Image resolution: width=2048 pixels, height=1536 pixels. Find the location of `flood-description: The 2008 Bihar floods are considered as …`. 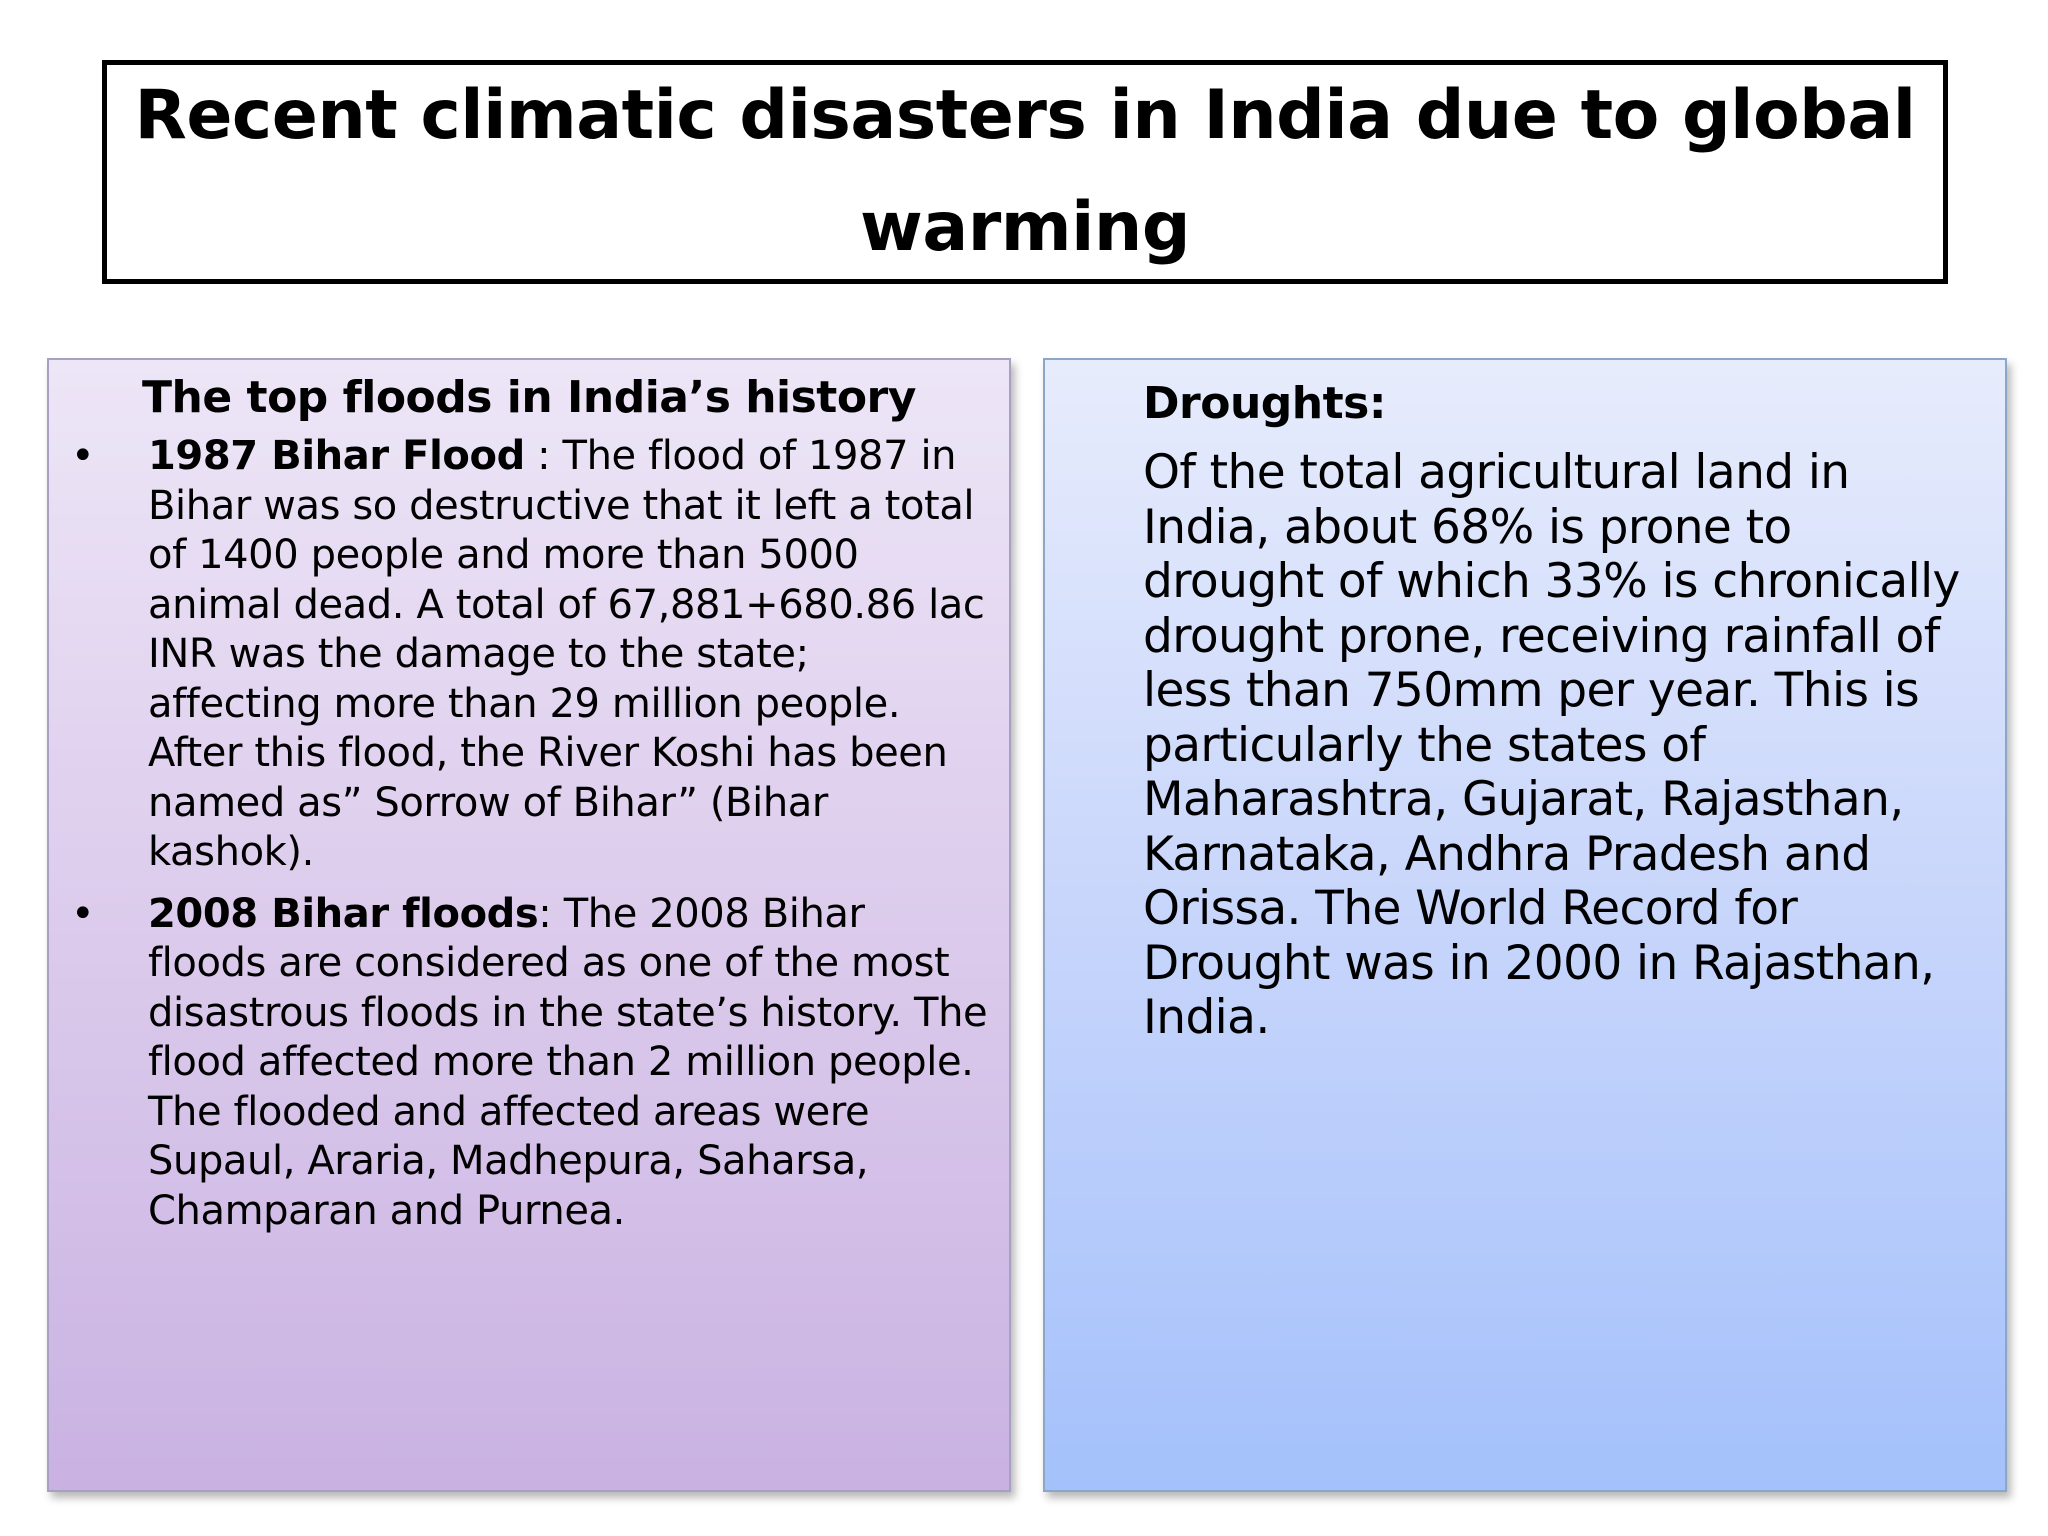

flood-description: The 2008 Bihar floods are considered as … is located at coordinates (568, 1062).